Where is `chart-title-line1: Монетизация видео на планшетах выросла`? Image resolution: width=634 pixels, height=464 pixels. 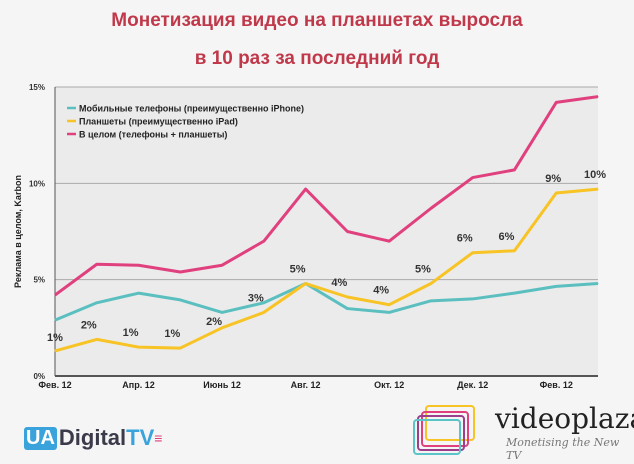
chart-title-line1: Монетизация видео на планшетах выросла is located at coordinates (317, 20).